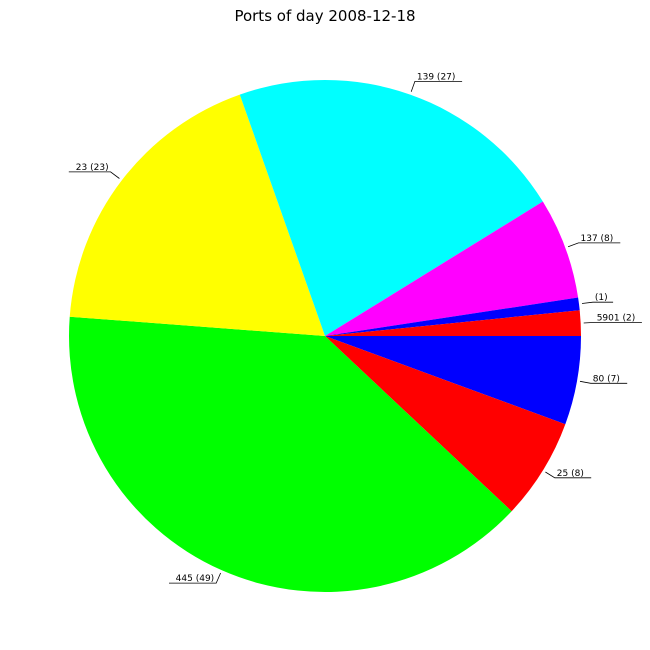  Describe the element at coordinates (601, 298) in the screenshot. I see `slice-label: (1)` at that location.